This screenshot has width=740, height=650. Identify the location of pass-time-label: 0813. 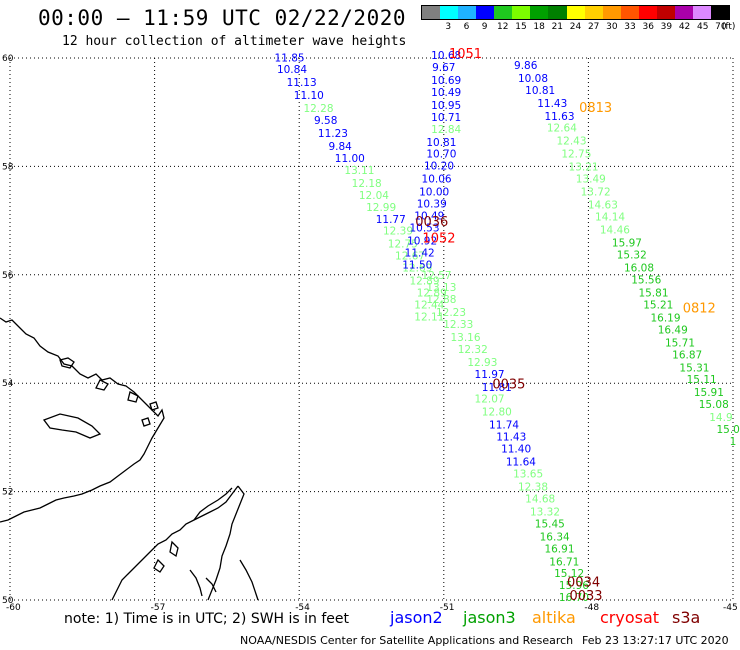
(595, 108).